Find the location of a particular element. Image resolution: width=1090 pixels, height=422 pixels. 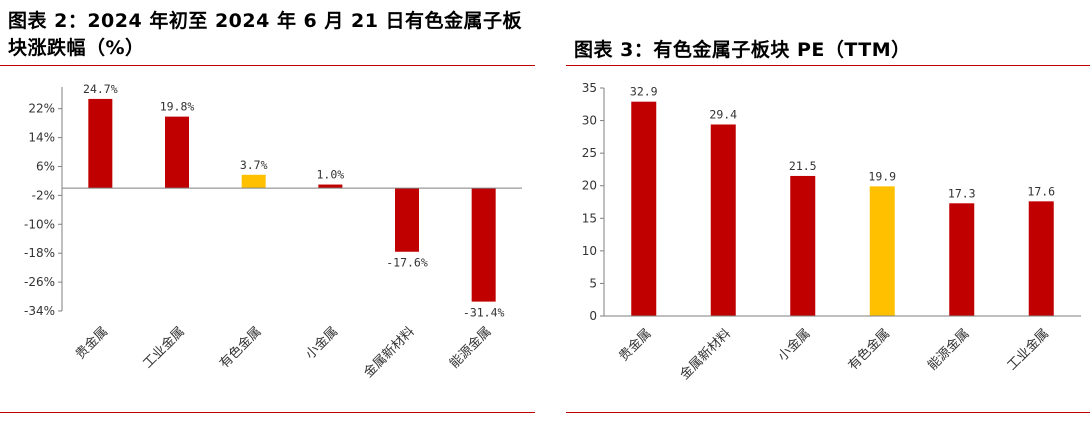

y-tick-label: 35 is located at coordinates (589, 88).